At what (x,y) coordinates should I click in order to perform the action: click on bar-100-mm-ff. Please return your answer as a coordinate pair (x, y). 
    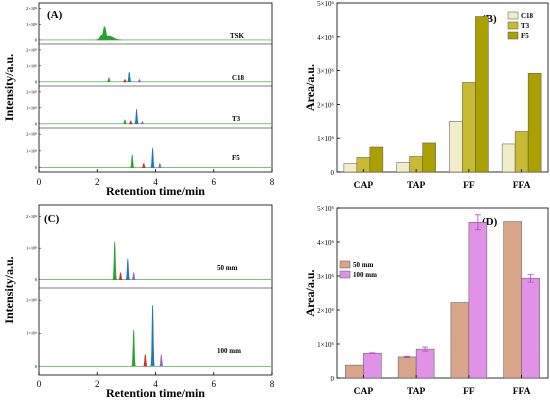
    Looking at the image, I should click on (478, 300).